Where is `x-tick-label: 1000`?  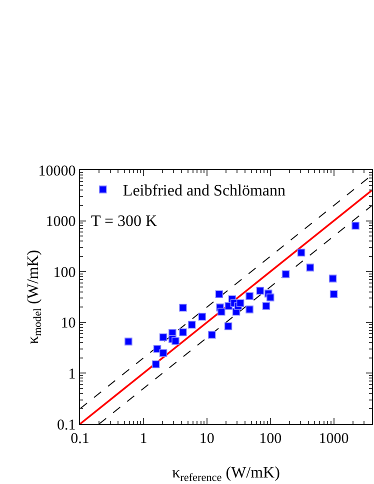
x-tick-label: 1000 is located at coordinates (333, 439).